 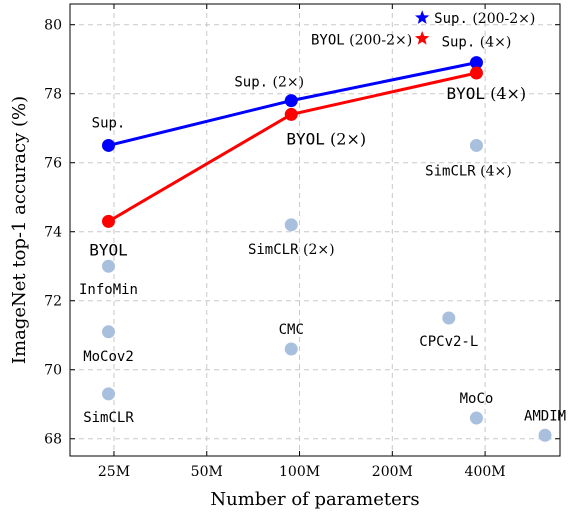 I want to click on x-tick-label: 200M, so click(x=392, y=472).